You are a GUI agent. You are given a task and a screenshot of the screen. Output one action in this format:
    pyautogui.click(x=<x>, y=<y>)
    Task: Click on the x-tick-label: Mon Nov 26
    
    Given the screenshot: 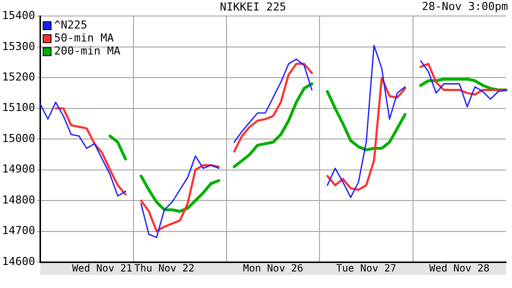 What is the action you would take?
    pyautogui.click(x=273, y=269)
    